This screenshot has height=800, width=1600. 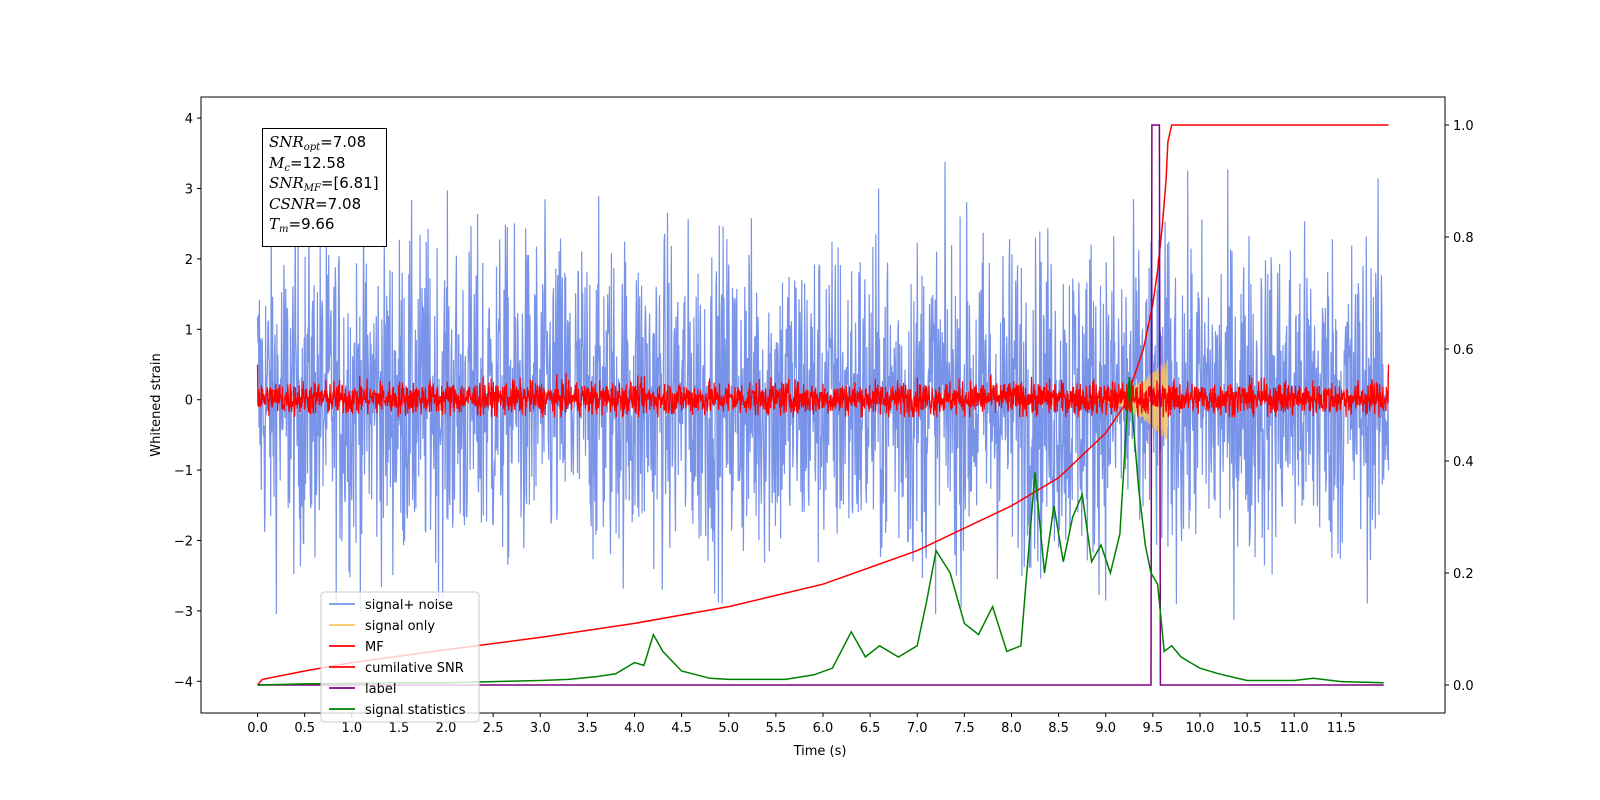 What do you see at coordinates (1463, 462) in the screenshot?
I see `y-right-tick-label: 0.4` at bounding box center [1463, 462].